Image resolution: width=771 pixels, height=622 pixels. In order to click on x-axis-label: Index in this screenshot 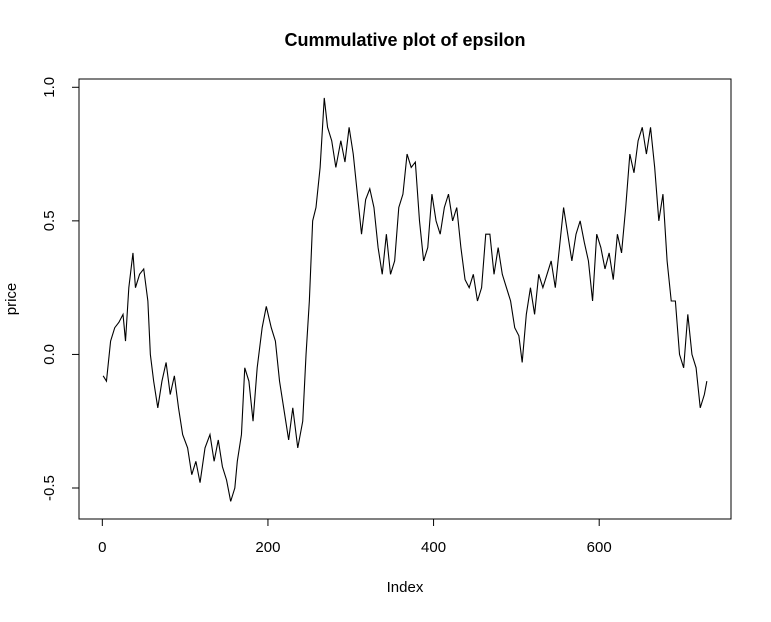, I will do `click(405, 587)`.